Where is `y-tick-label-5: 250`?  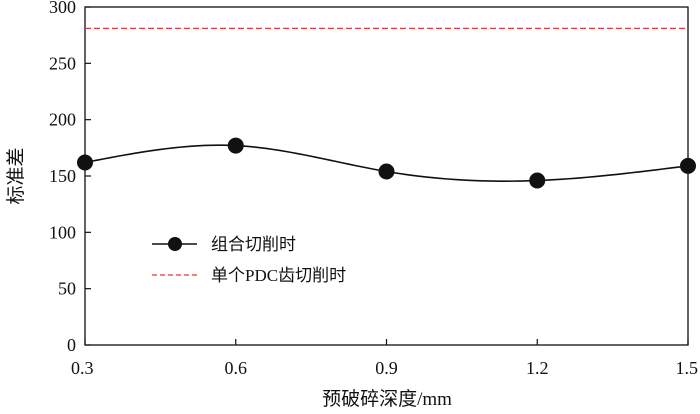
y-tick-label-5: 250 is located at coordinates (62, 63).